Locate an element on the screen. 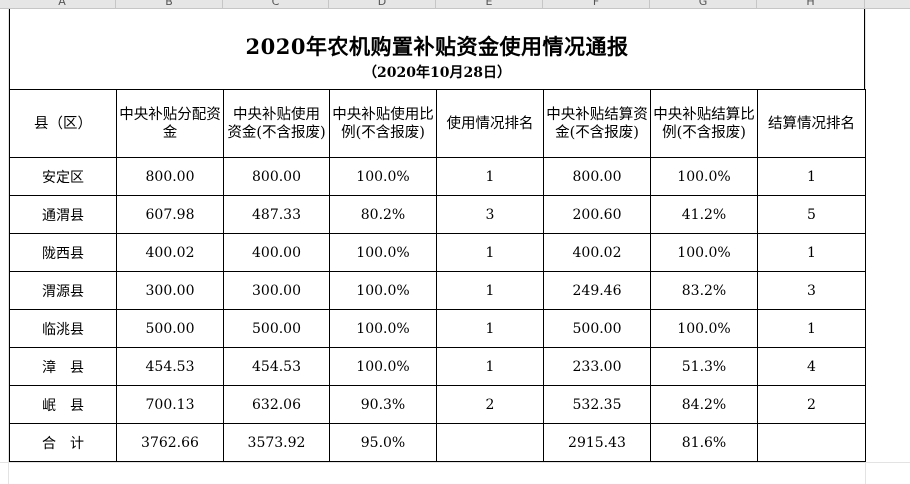 The image size is (910, 484). used-cell: 800.00 is located at coordinates (276, 176).